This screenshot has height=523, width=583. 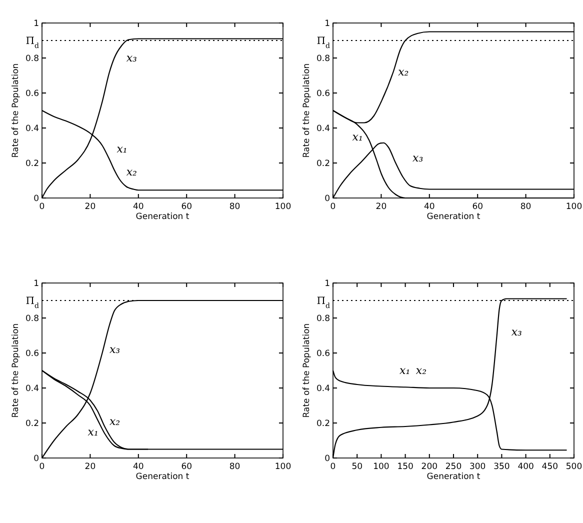 I want to click on x-tick-label: 300, so click(x=477, y=467).